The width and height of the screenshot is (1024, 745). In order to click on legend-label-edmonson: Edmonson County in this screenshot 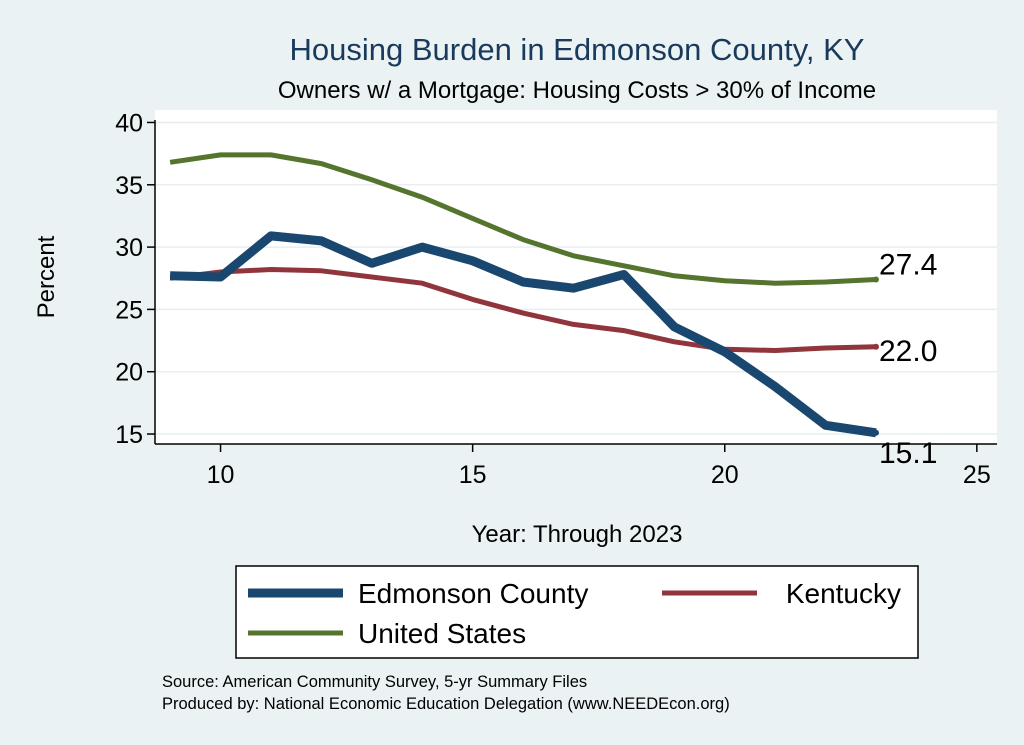, I will do `click(473, 593)`.